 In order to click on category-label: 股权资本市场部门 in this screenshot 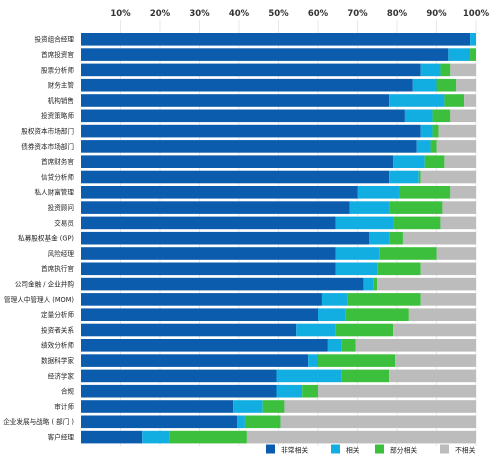, I will do `click(47, 131)`.